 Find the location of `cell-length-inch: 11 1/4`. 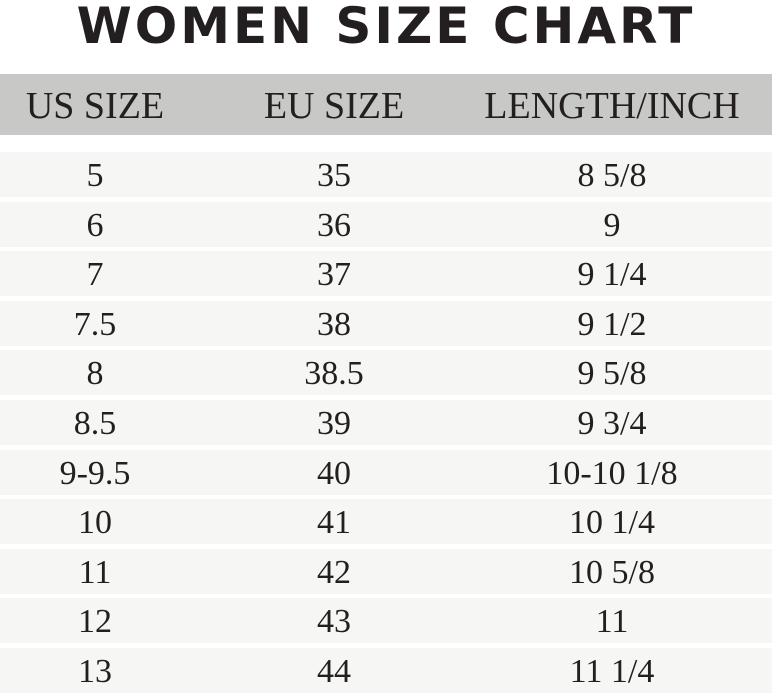

cell-length-inch: 11 1/4 is located at coordinates (612, 671).